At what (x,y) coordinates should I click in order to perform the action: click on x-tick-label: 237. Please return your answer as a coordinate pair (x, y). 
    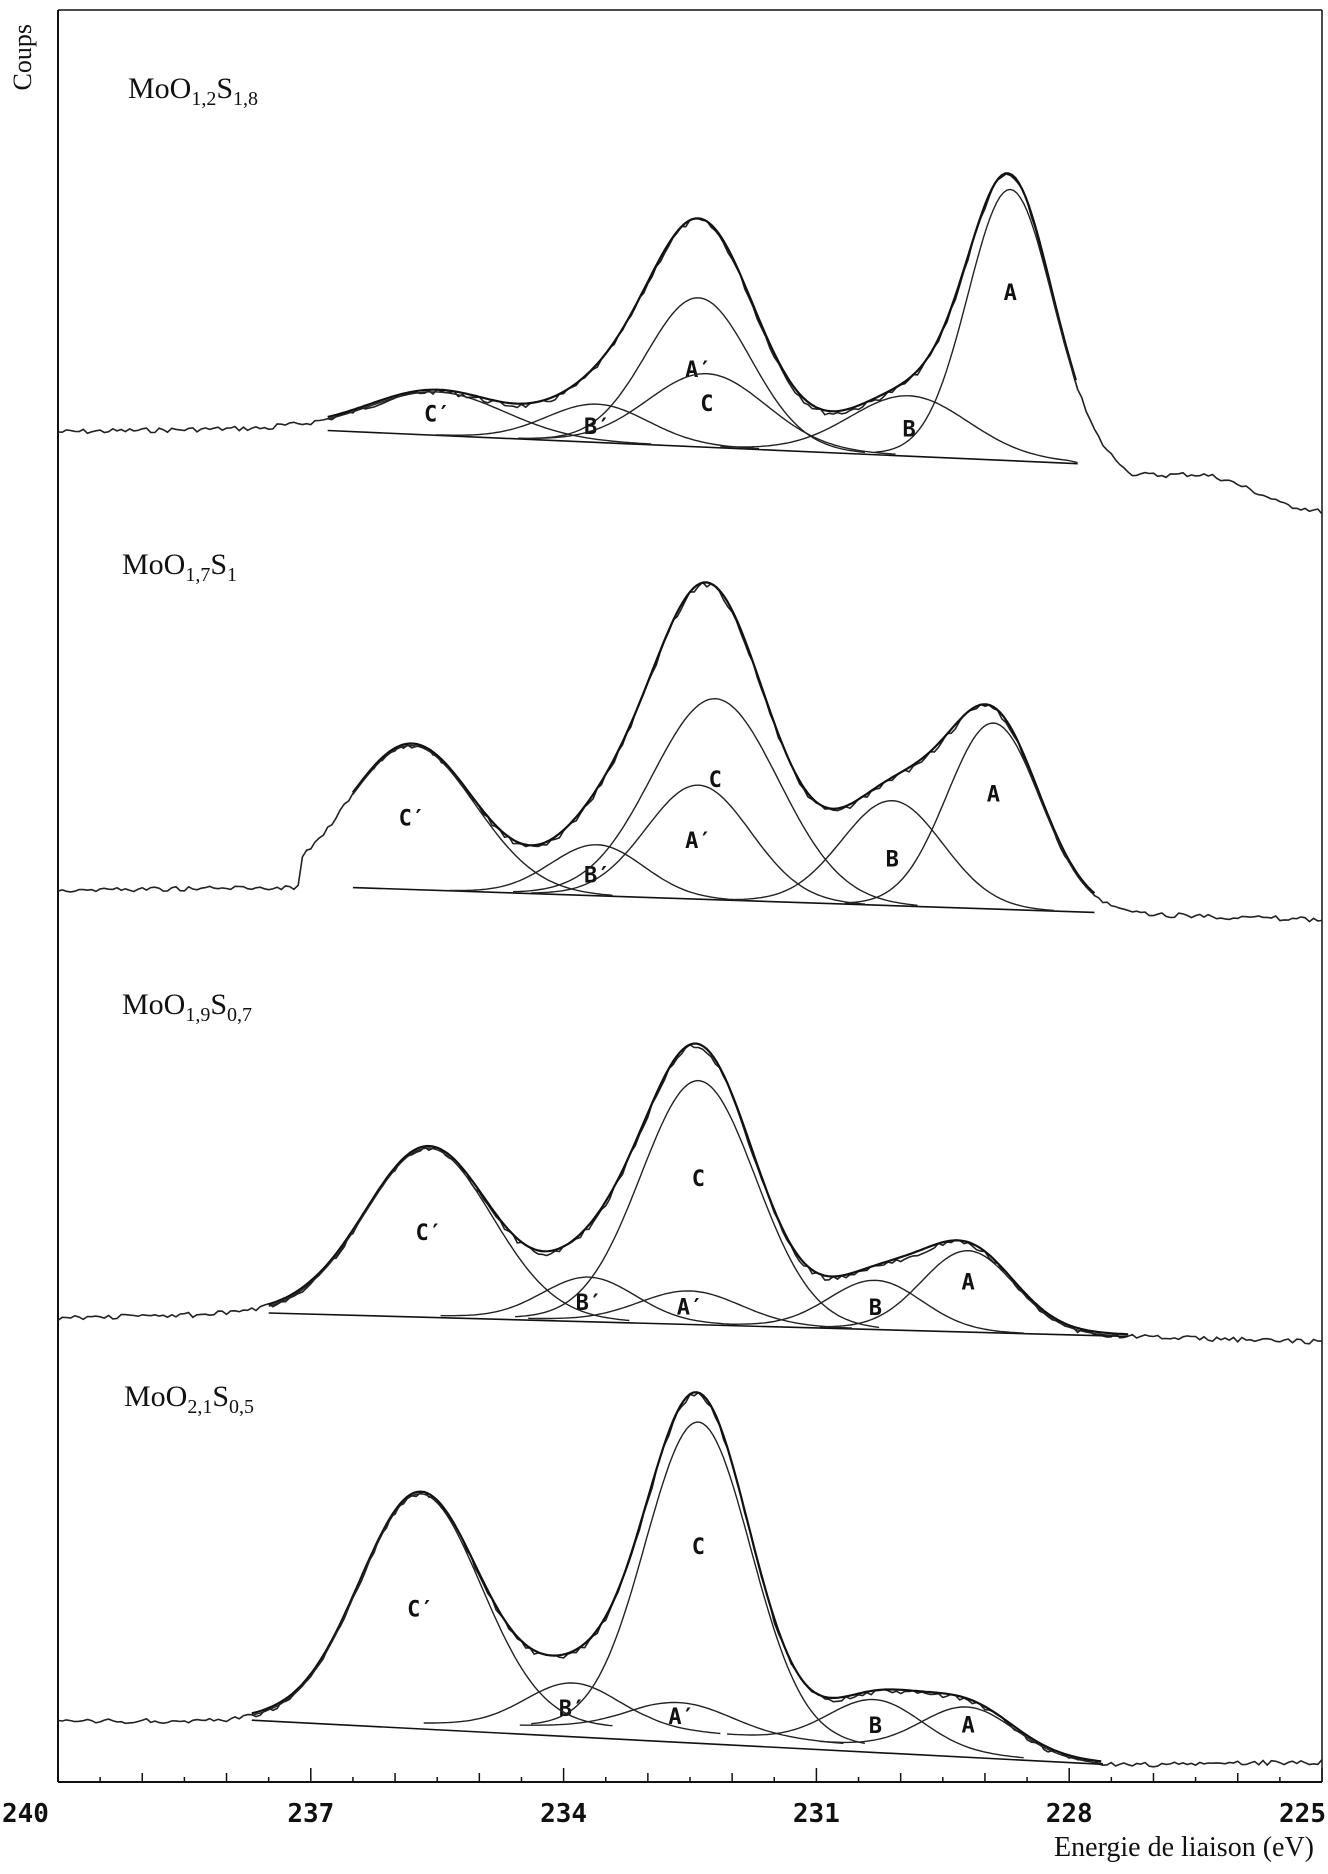
    Looking at the image, I should click on (310, 1814).